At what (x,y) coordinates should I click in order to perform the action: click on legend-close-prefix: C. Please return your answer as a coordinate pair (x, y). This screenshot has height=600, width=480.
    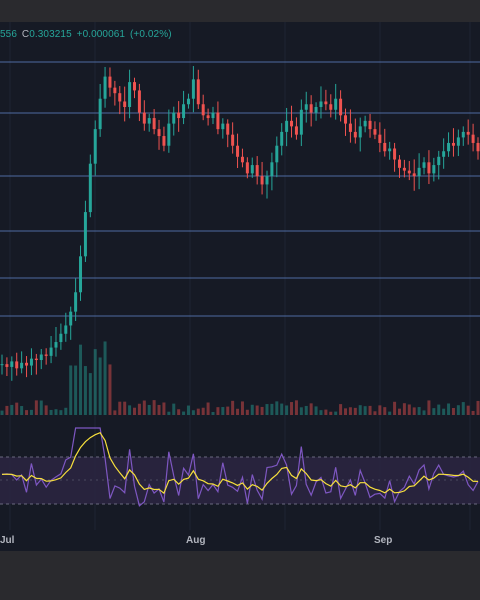
    Looking at the image, I should click on (25, 34).